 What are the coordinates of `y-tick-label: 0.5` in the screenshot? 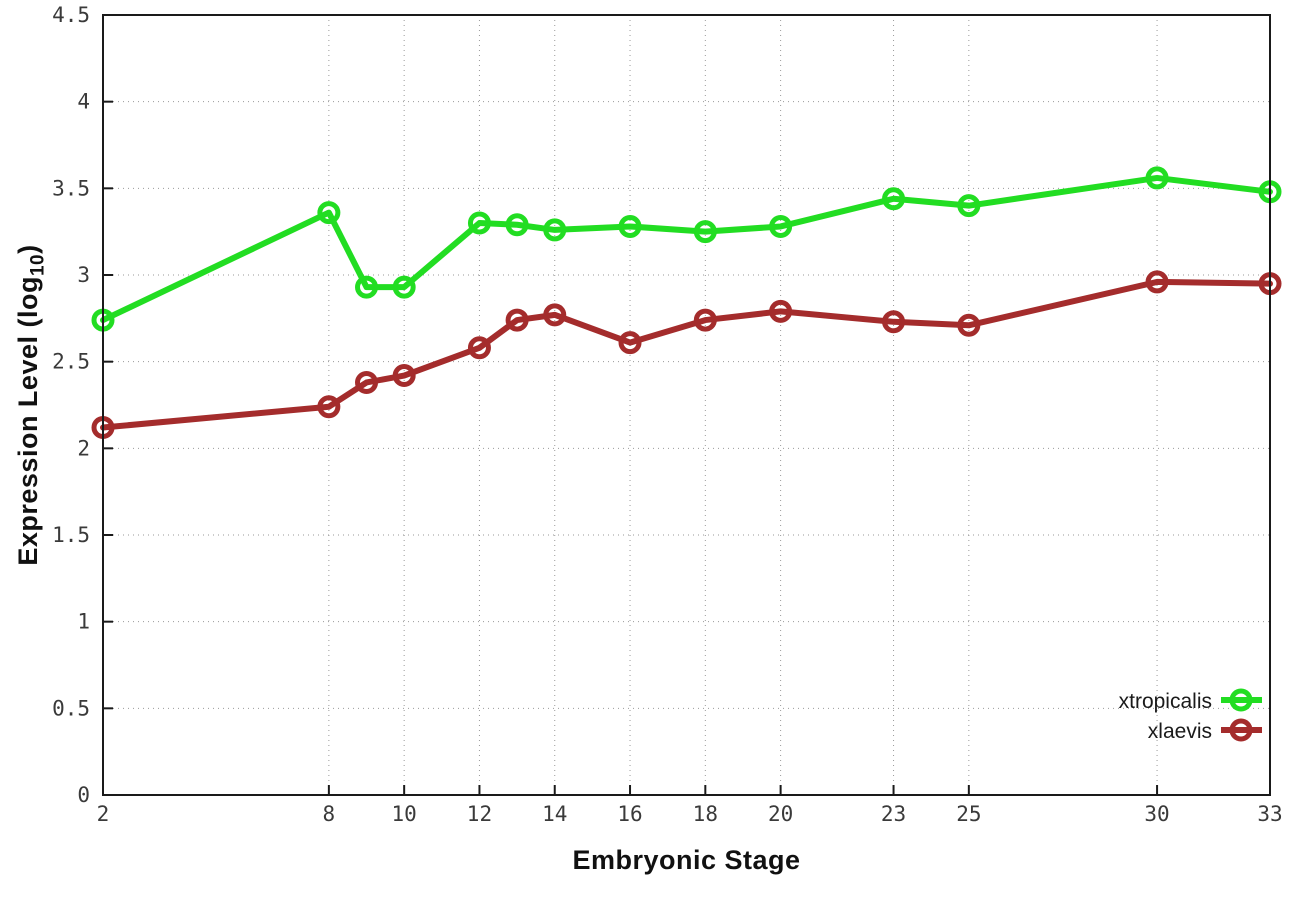 It's located at (71, 708).